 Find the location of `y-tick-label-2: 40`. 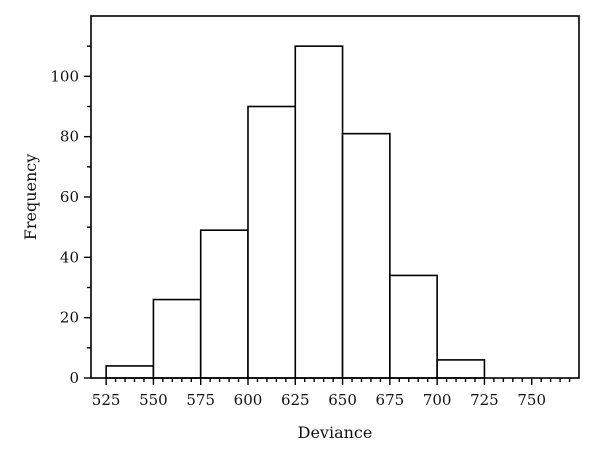

y-tick-label-2: 40 is located at coordinates (69, 257).